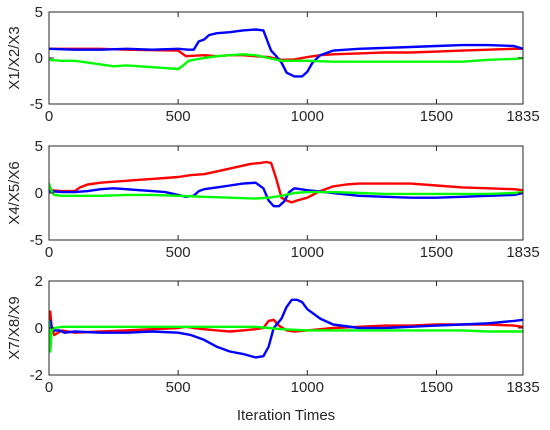  I want to click on y-axis-label: X7/X8/X9, so click(14, 327).